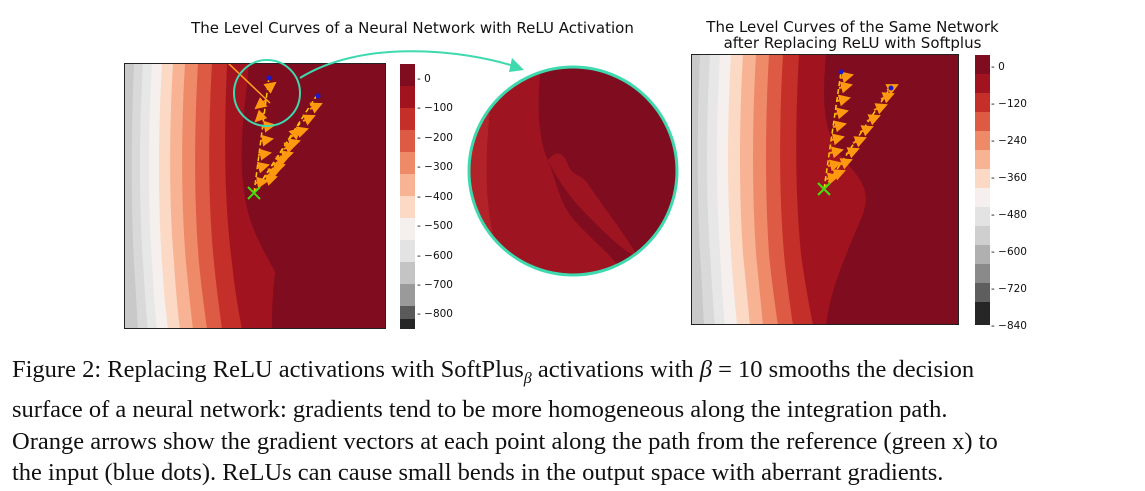 This screenshot has width=1145, height=491. I want to click on right-colorbar-tick: - −720, so click(1009, 289).